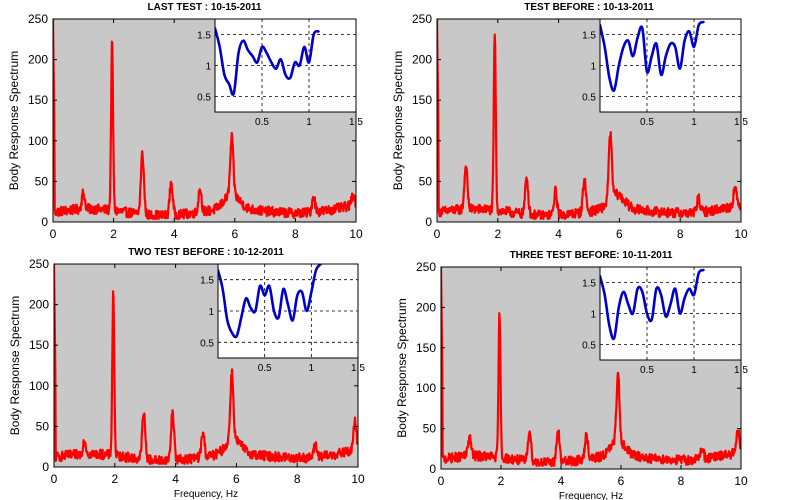 Image resolution: width=792 pixels, height=500 pixels. What do you see at coordinates (589, 7) in the screenshot?
I see `chart-title: TEST BEFORE : 10-13-2011` at bounding box center [589, 7].